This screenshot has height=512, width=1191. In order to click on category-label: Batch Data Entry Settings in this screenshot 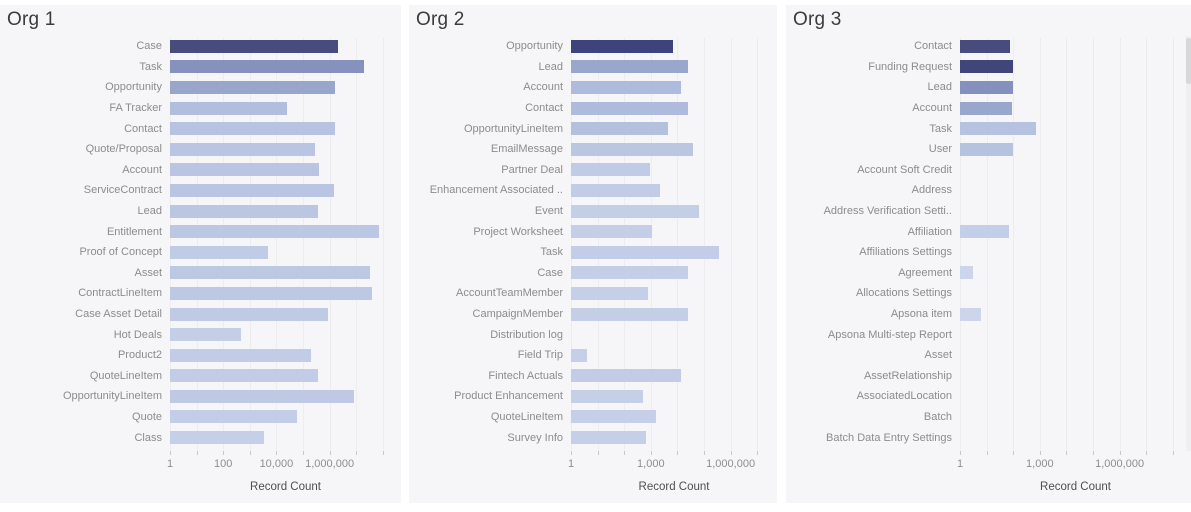, I will do `click(889, 437)`.